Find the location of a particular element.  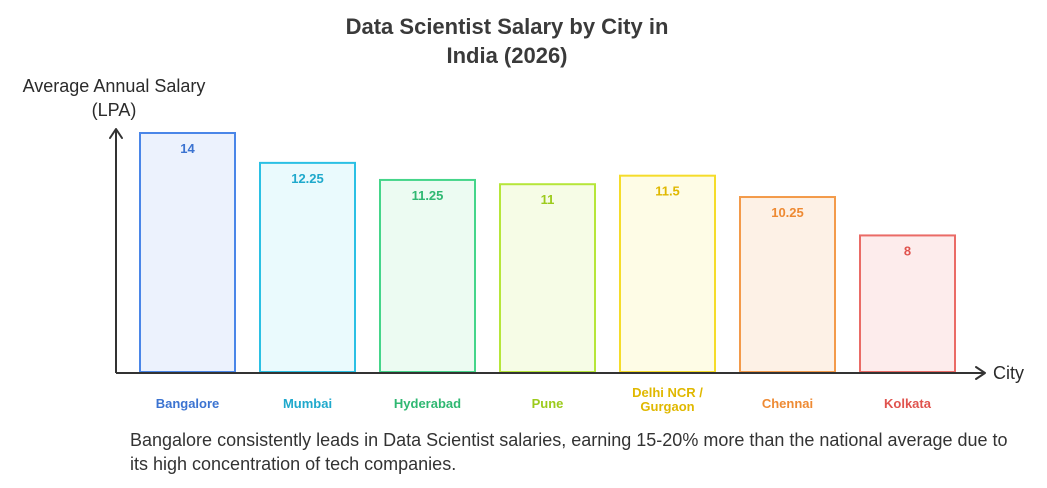

x-tick-label: Hyderabad is located at coordinates (427, 403).